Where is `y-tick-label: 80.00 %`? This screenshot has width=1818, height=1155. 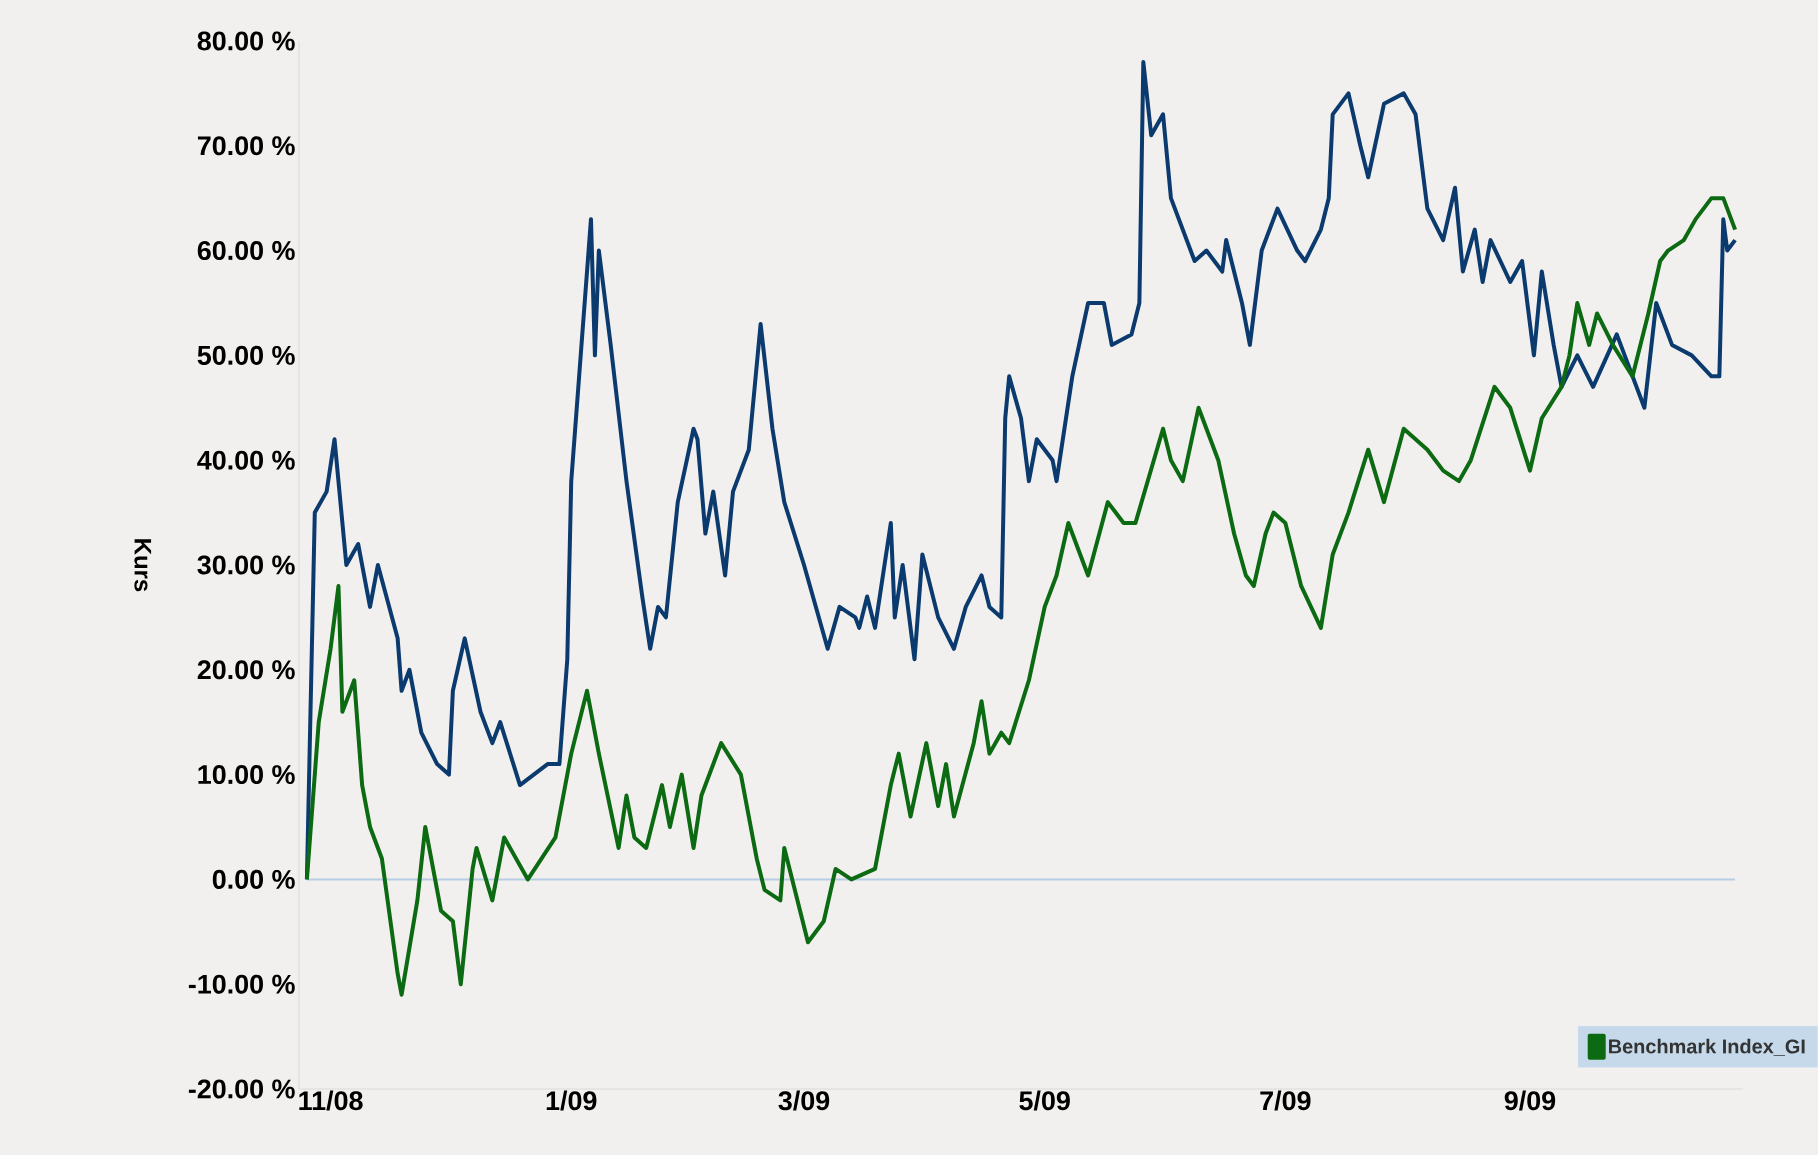
y-tick-label: 80.00 % is located at coordinates (246, 41).